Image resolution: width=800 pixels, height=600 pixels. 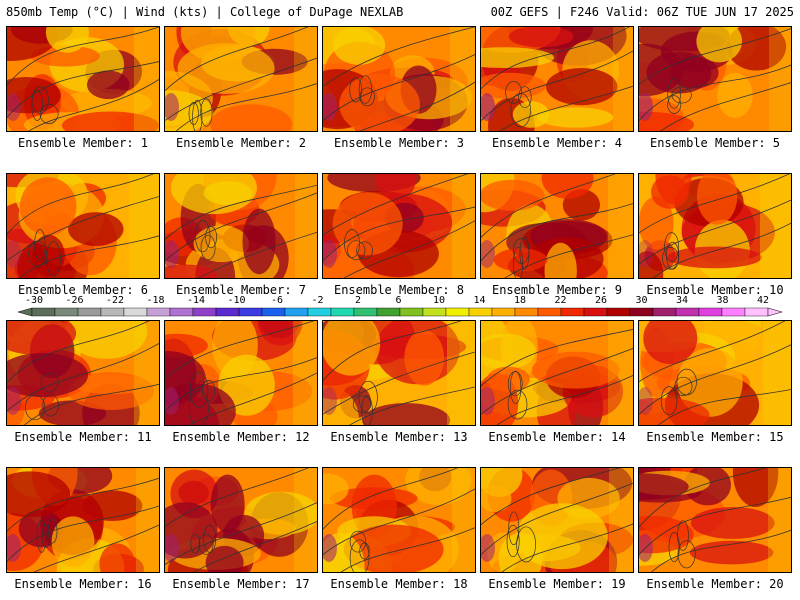 I want to click on ensemble-member-label: Ensemble Member: 9, so click(x=557, y=290).